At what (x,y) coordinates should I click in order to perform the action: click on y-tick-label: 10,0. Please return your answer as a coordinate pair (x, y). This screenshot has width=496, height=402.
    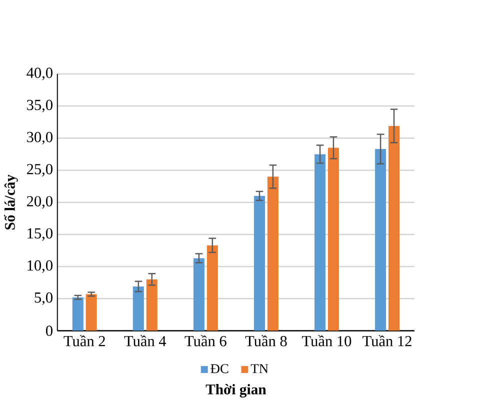
    Looking at the image, I should click on (40, 267).